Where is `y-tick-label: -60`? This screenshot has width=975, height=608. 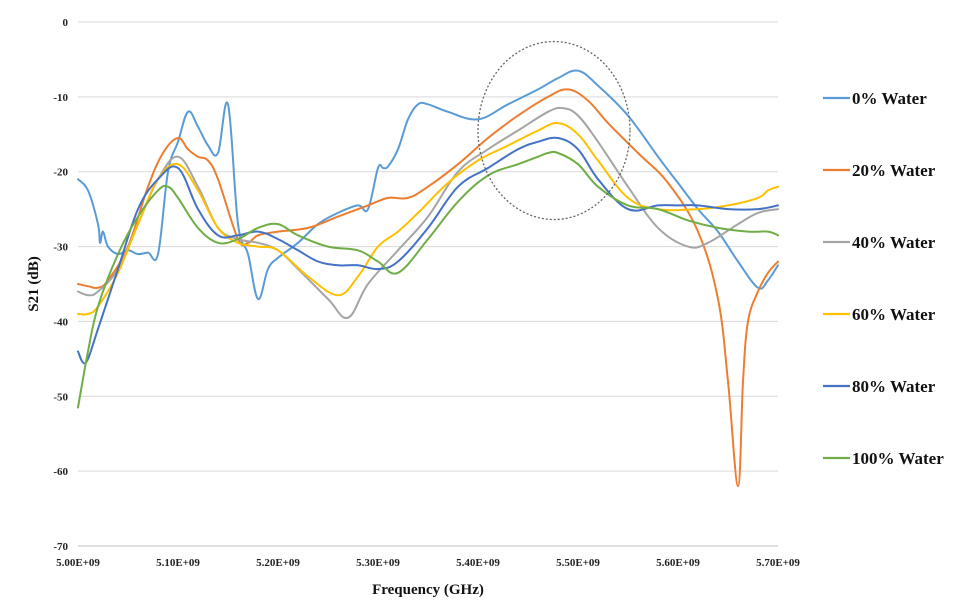
y-tick-label: -60 is located at coordinates (60, 472).